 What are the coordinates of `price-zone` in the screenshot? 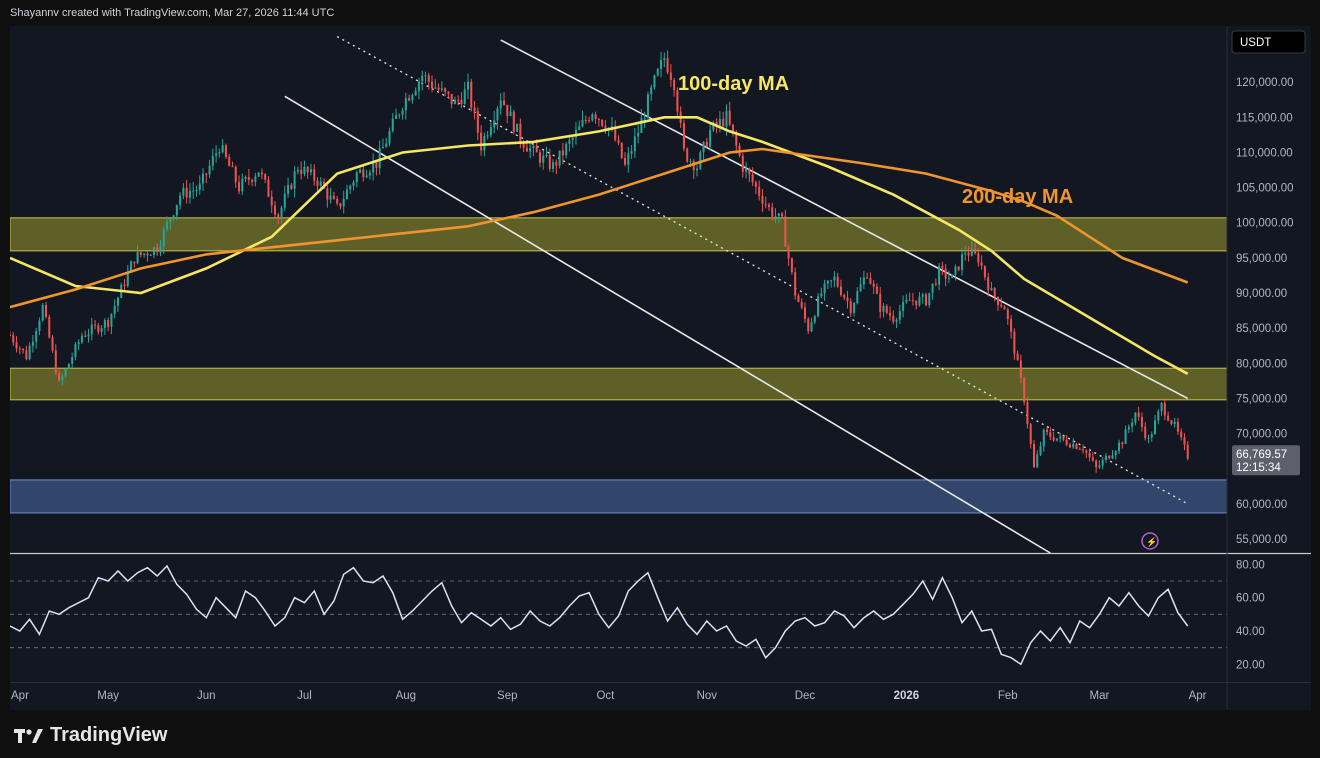 It's located at (619, 234).